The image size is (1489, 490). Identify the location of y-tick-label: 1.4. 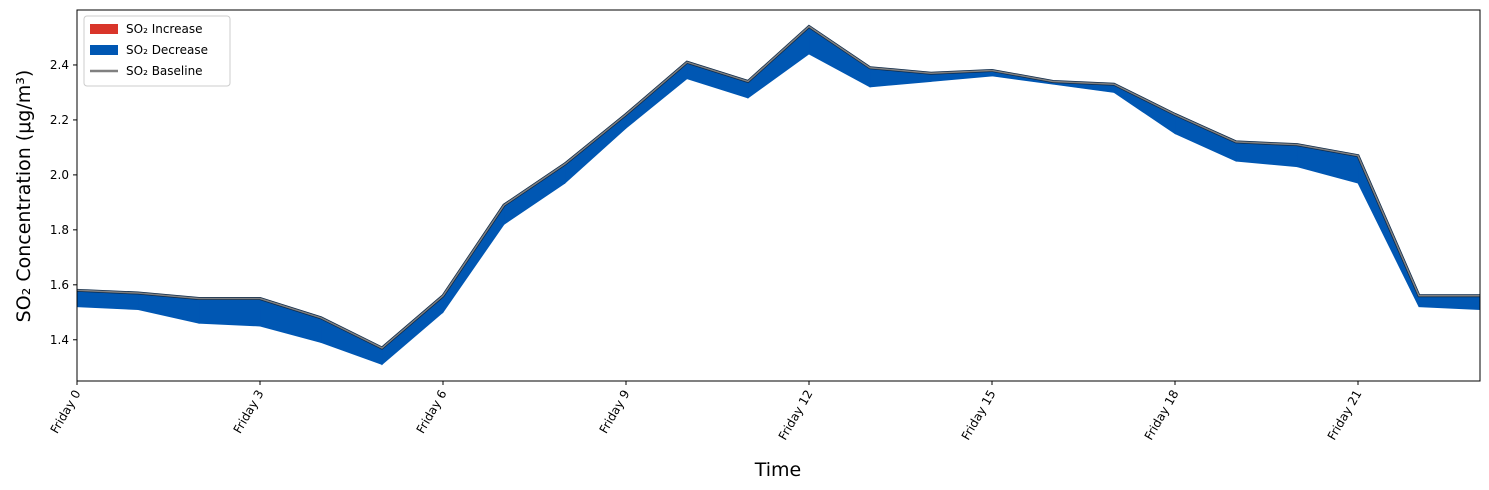
(59, 340).